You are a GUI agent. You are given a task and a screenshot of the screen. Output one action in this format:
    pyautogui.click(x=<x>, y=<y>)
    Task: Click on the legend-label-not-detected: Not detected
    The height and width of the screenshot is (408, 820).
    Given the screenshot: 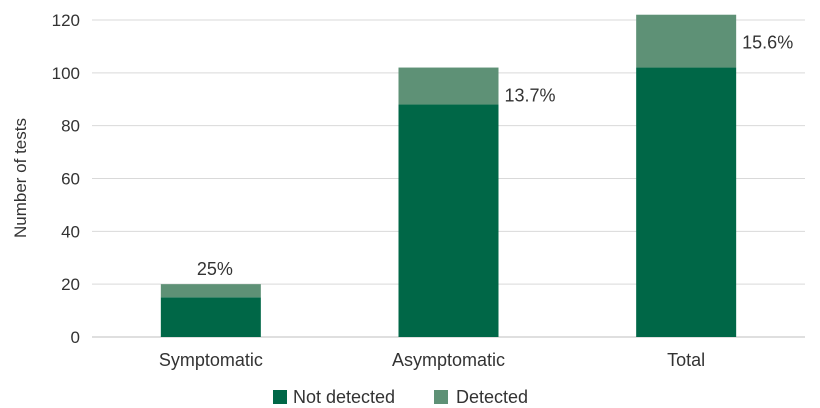 What is the action you would take?
    pyautogui.click(x=344, y=397)
    